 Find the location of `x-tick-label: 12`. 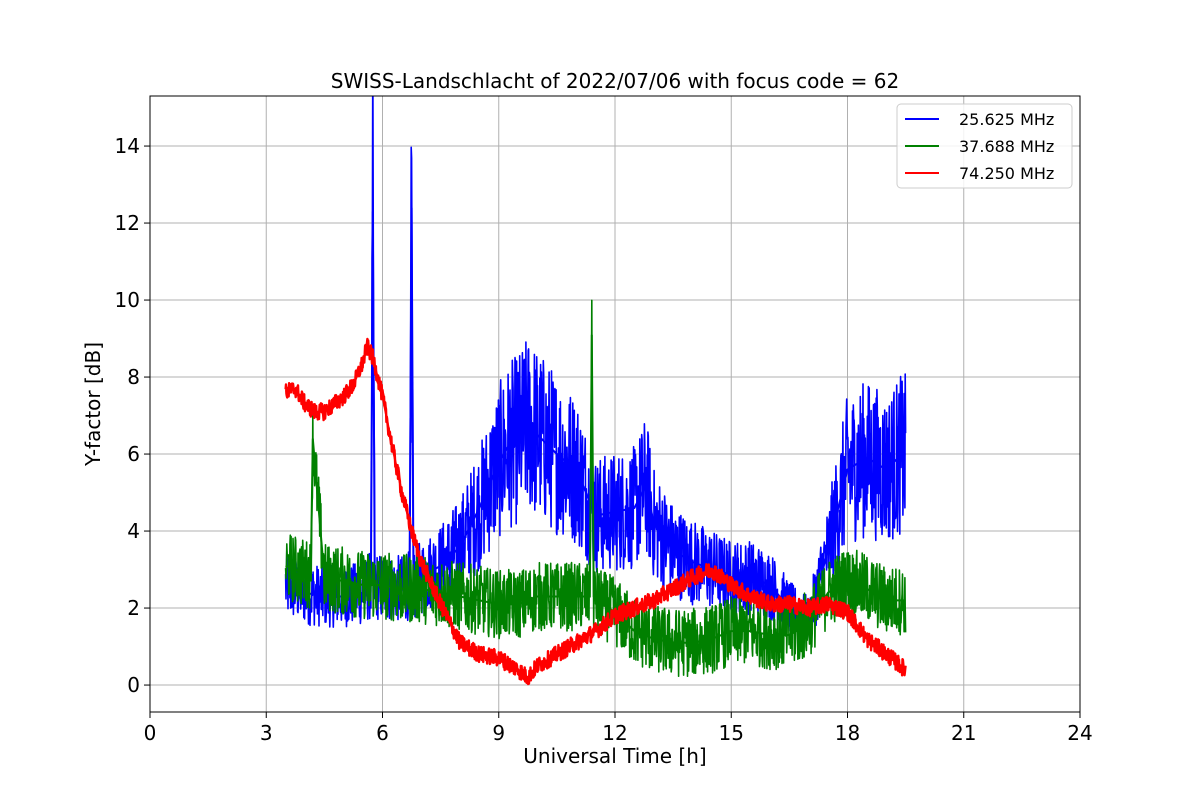

x-tick-label: 12 is located at coordinates (614, 733).